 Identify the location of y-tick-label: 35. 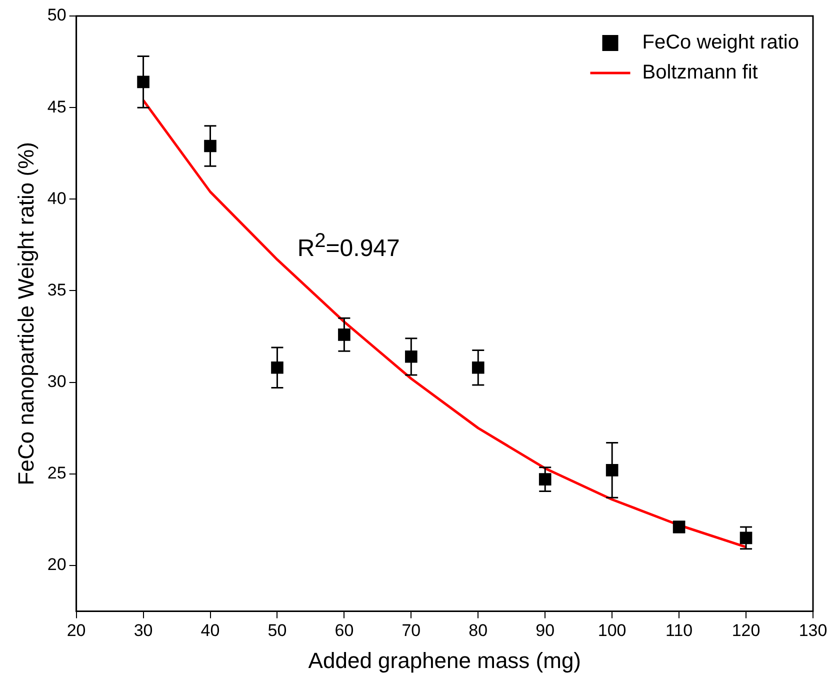
(56, 290).